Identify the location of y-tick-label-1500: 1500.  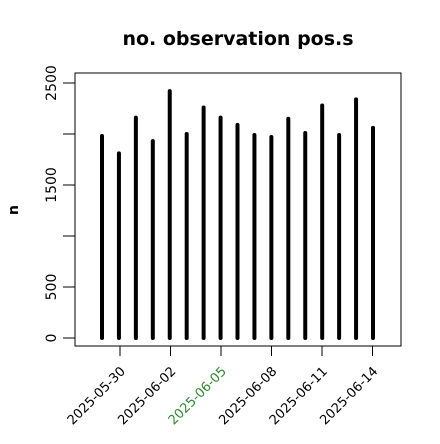
(52, 185).